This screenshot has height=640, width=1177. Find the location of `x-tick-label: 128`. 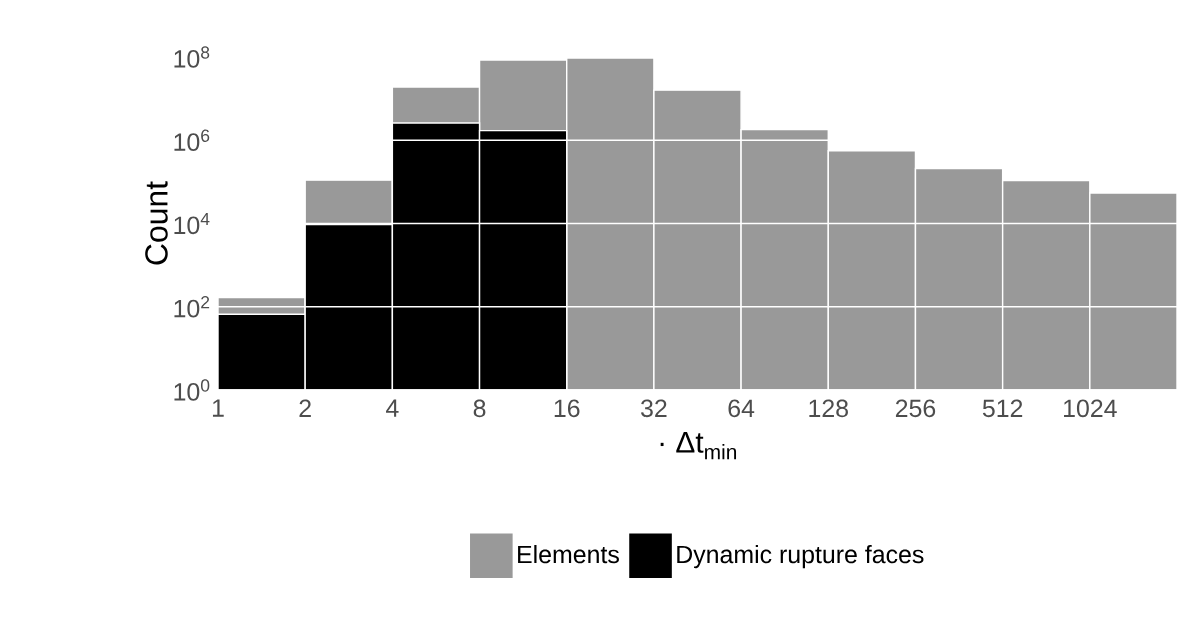

x-tick-label: 128 is located at coordinates (828, 408).